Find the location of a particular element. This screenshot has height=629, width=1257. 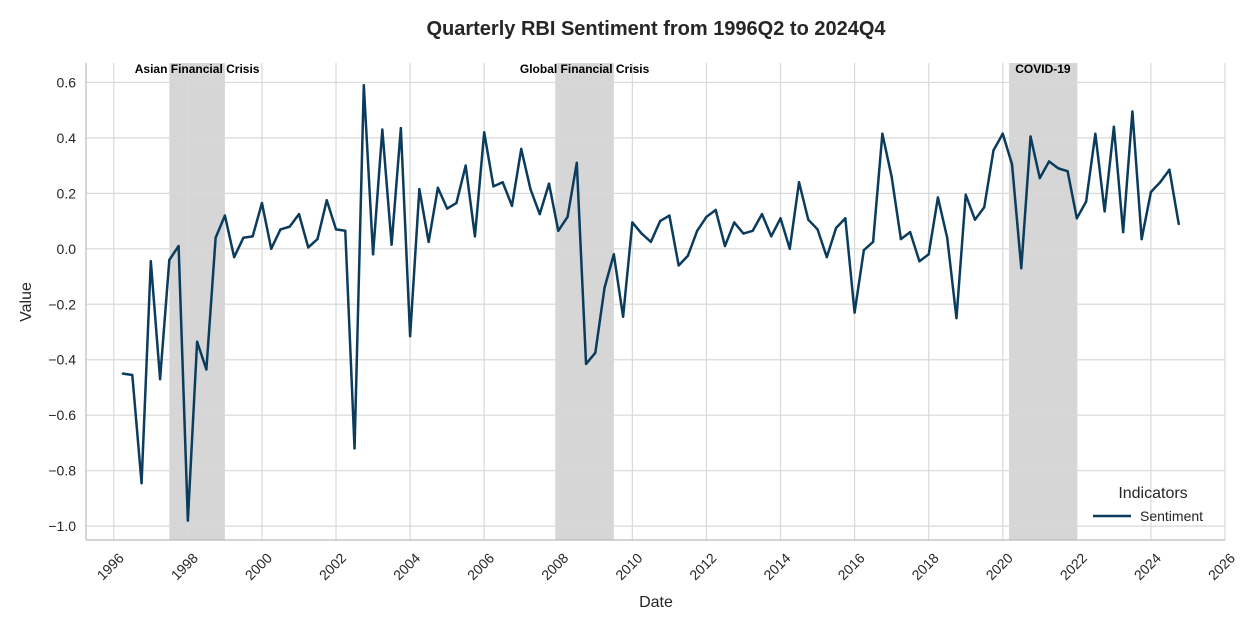

x-tick-label: 2000 is located at coordinates (258, 566).